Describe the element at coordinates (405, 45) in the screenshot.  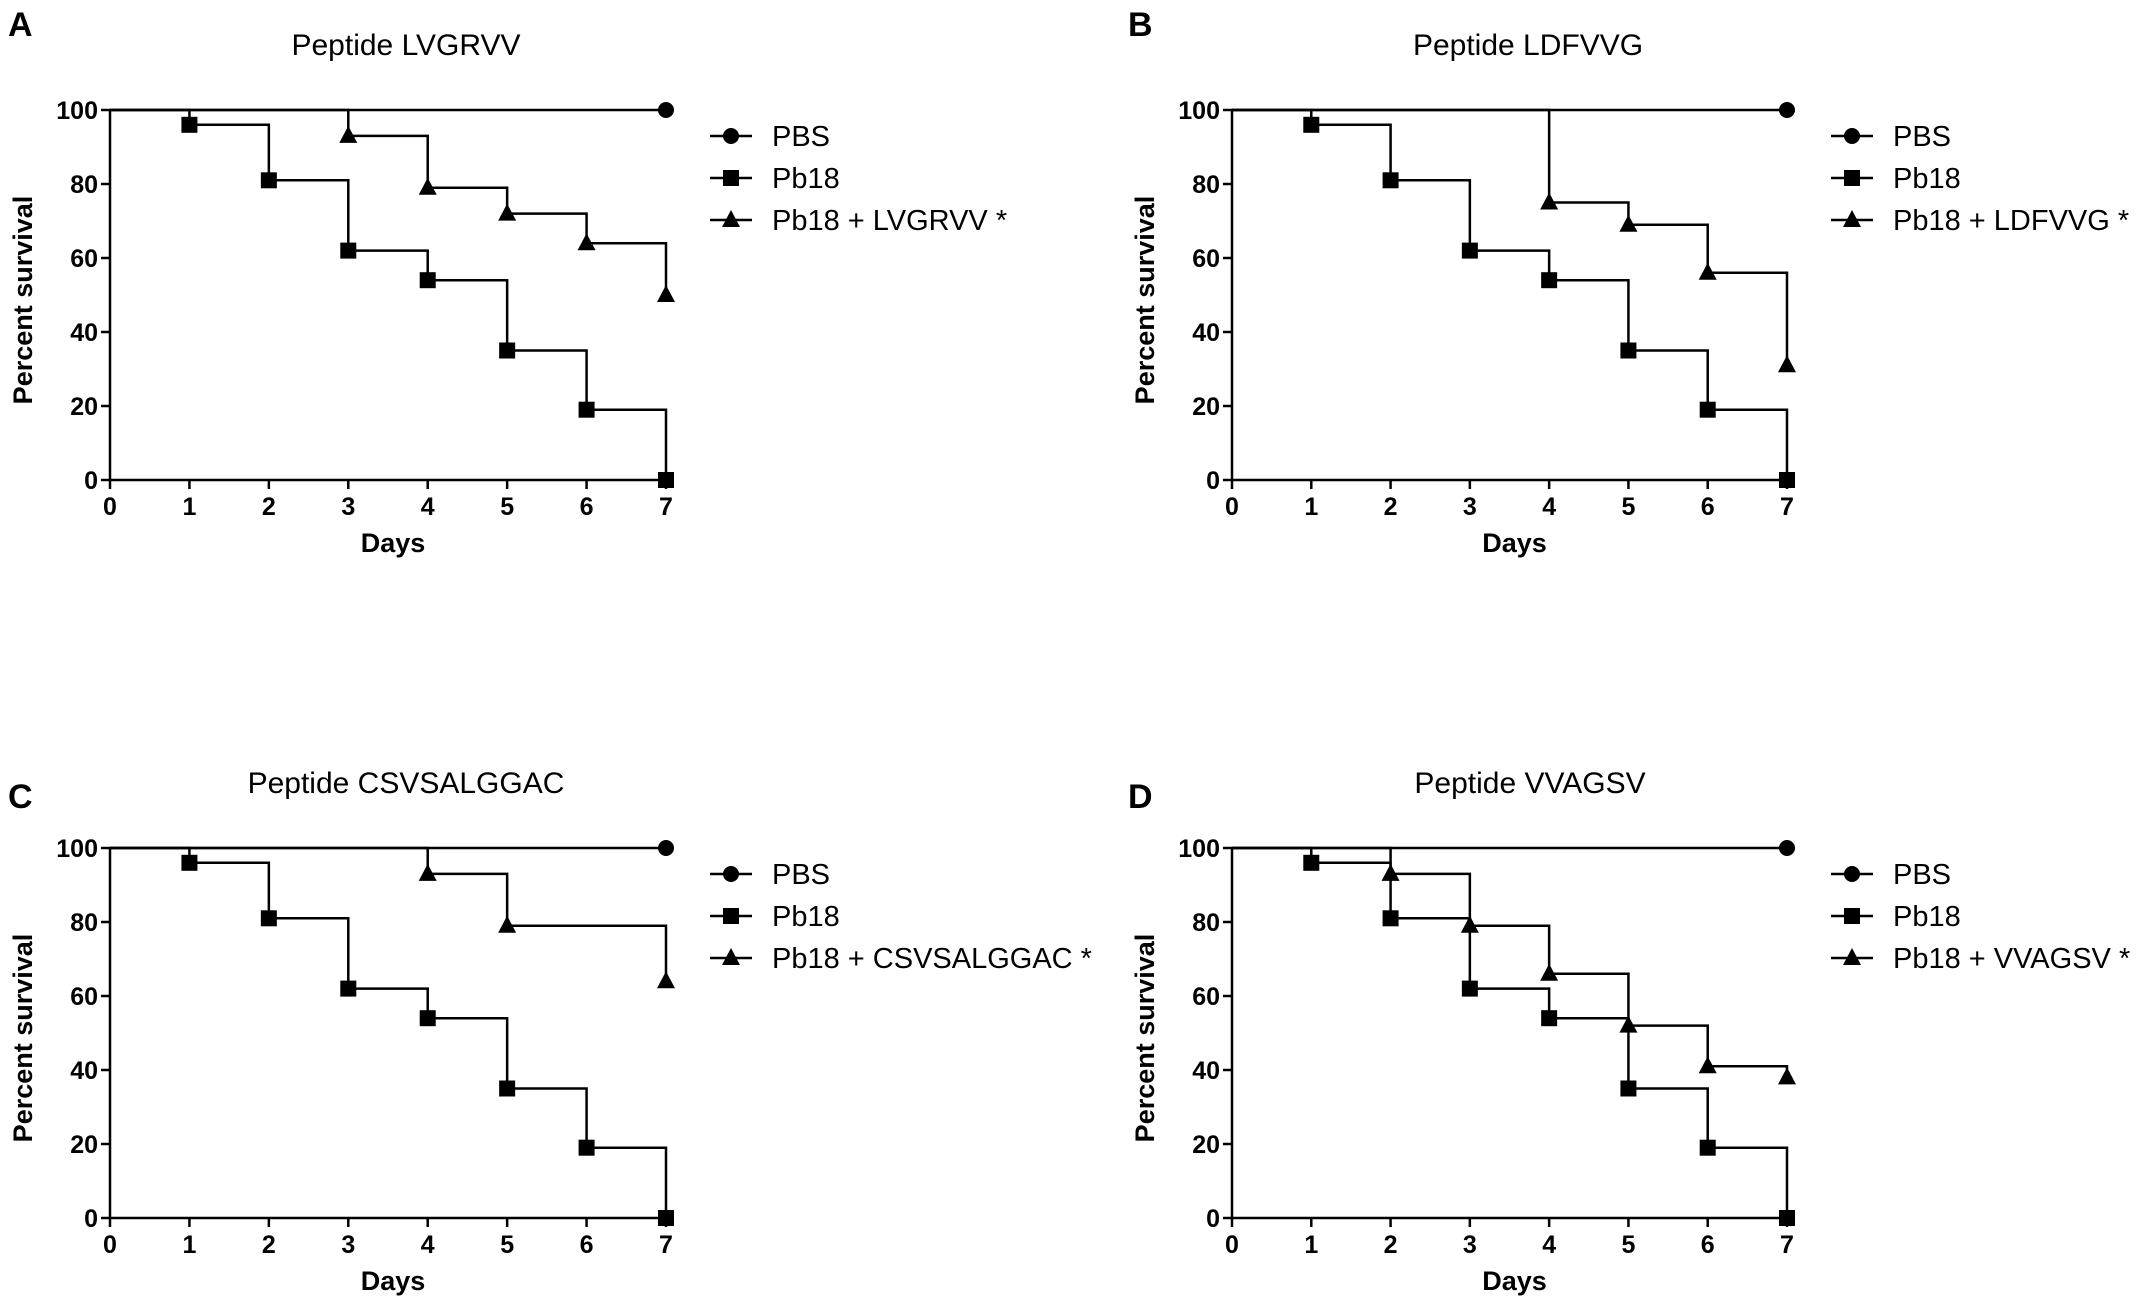
I see `chart-title: Peptide LVGRVV` at that location.